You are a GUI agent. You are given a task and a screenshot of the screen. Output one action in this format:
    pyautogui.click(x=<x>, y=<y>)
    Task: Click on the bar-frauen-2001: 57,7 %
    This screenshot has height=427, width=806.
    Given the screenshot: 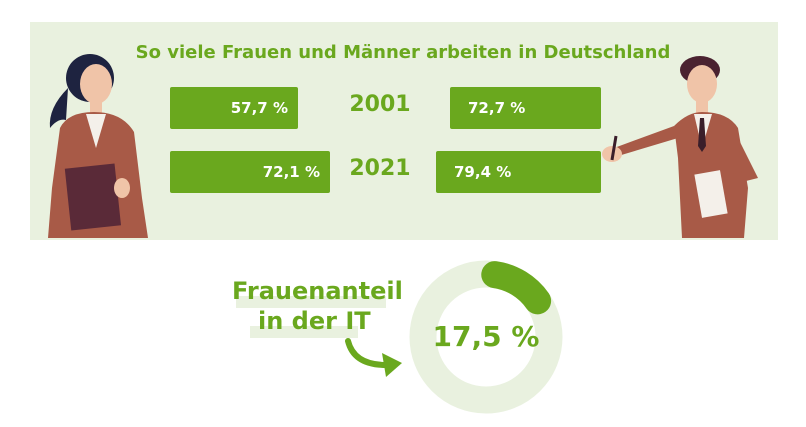 What is the action you would take?
    pyautogui.click(x=234, y=108)
    